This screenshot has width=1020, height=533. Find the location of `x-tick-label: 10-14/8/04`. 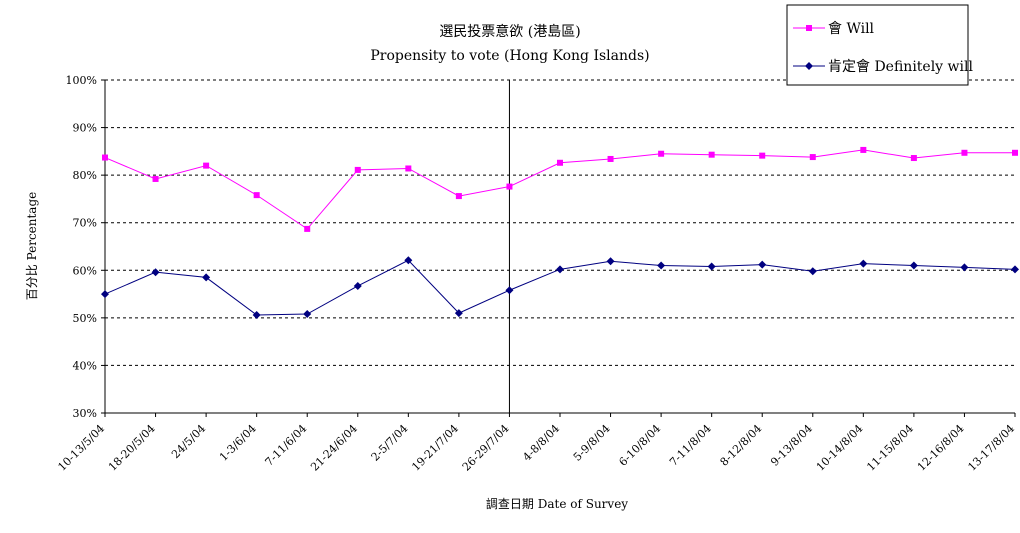

x-tick-label: 10-14/8/04 is located at coordinates (840, 448).